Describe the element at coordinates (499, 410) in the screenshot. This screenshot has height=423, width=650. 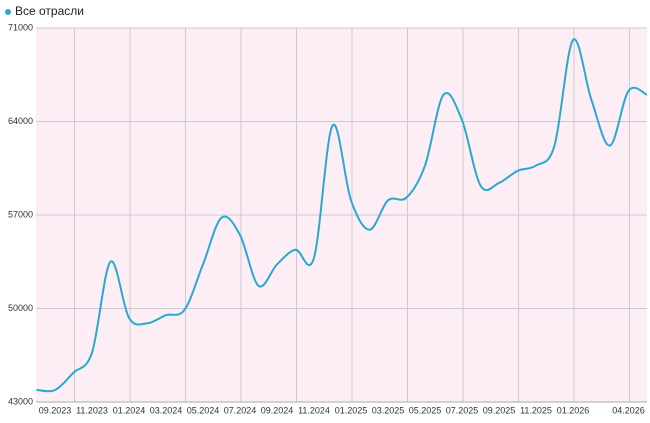
I see `x-tick-label: 09.2025` at that location.